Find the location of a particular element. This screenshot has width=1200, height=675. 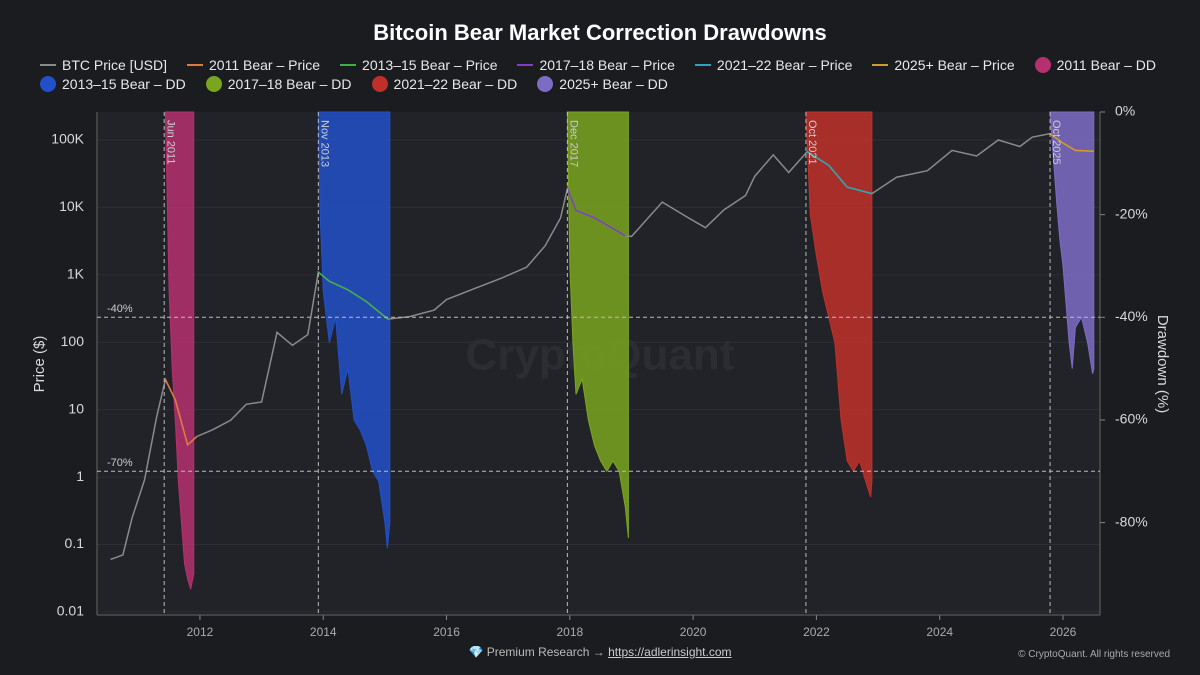

legend-item: 2025+ Bear – Price is located at coordinates (943, 65).